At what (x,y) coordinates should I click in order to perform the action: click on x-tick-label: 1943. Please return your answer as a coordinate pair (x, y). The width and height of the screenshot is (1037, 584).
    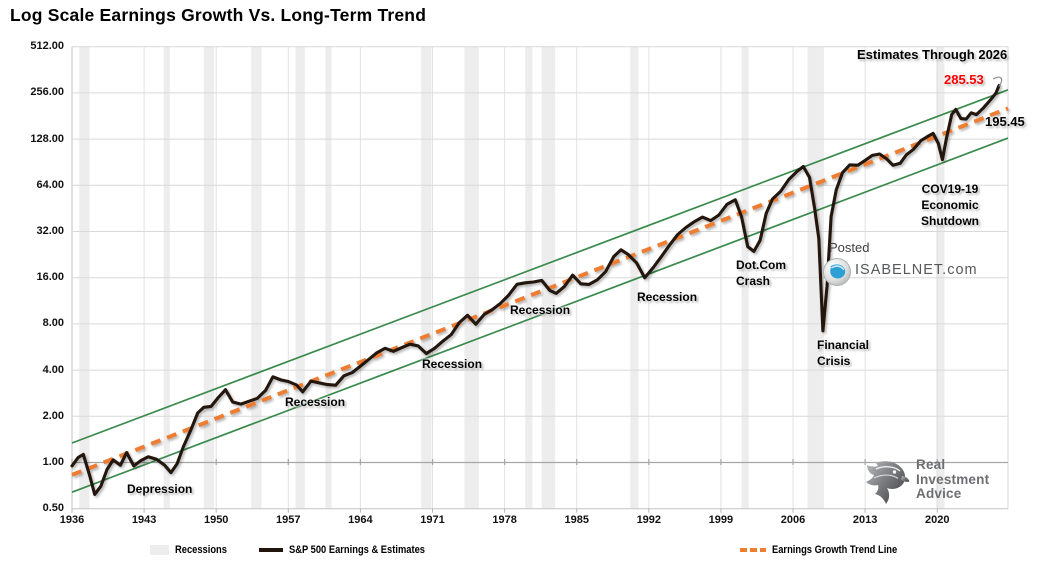
    Looking at the image, I should click on (144, 520).